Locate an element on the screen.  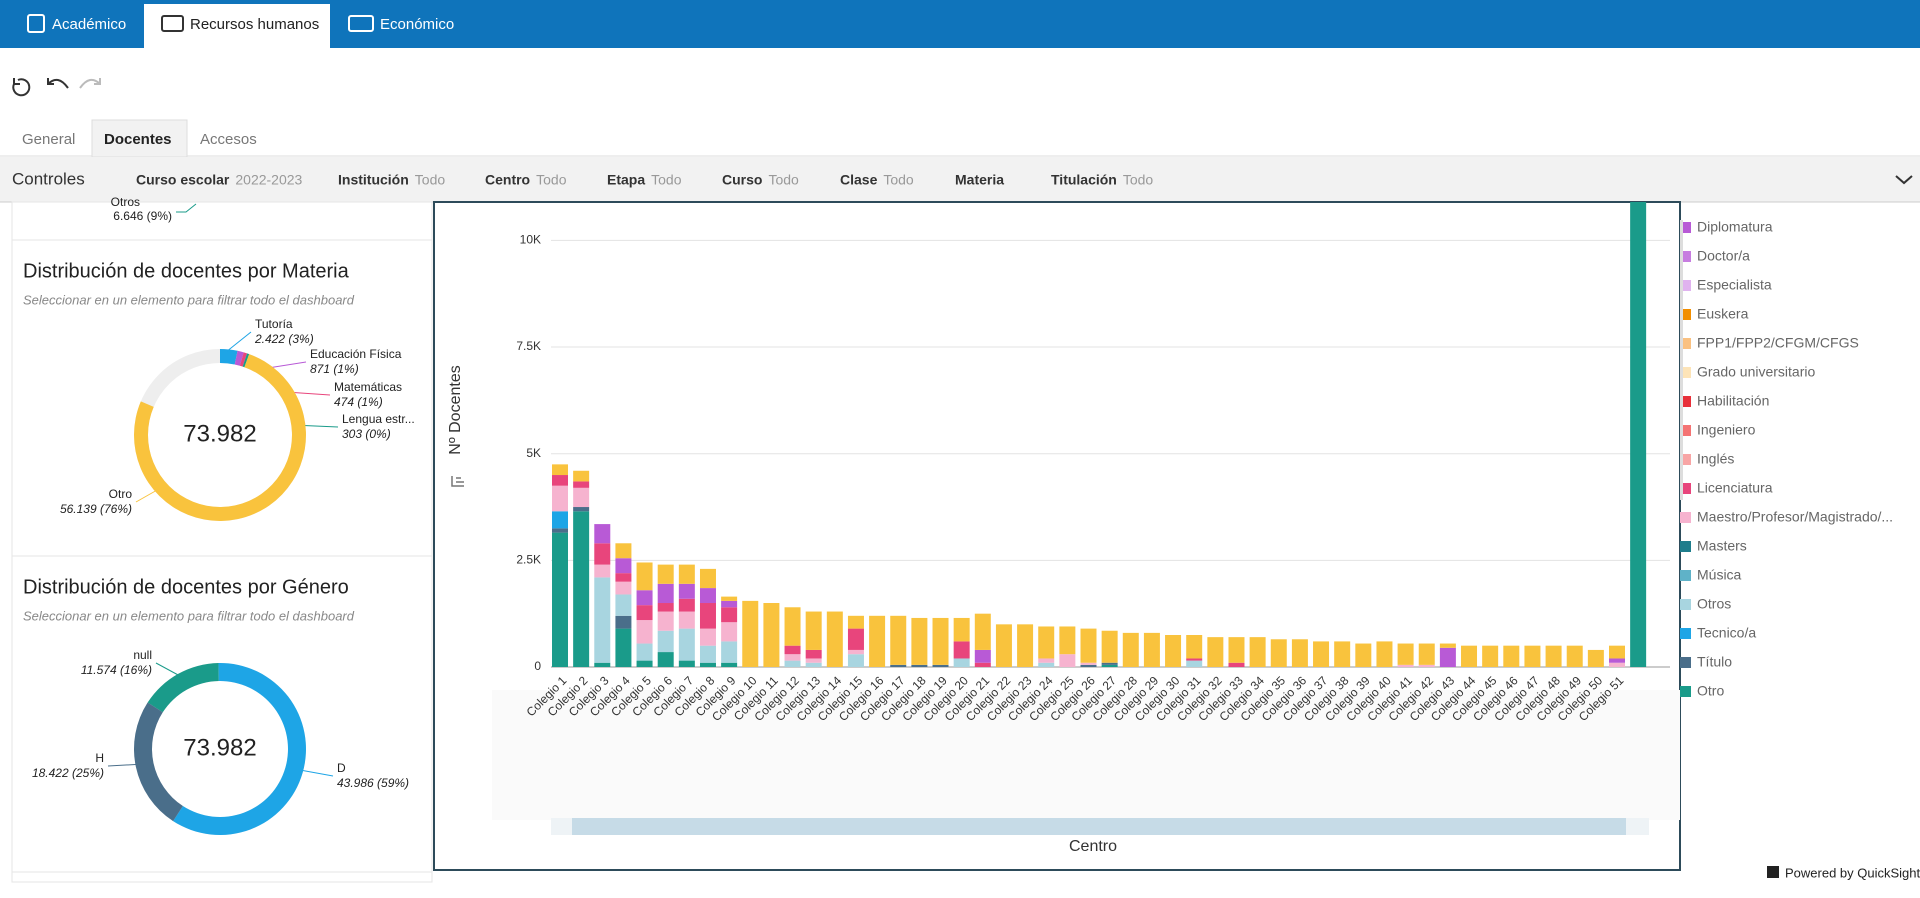
nav-tab-active is located at coordinates (237, 26).